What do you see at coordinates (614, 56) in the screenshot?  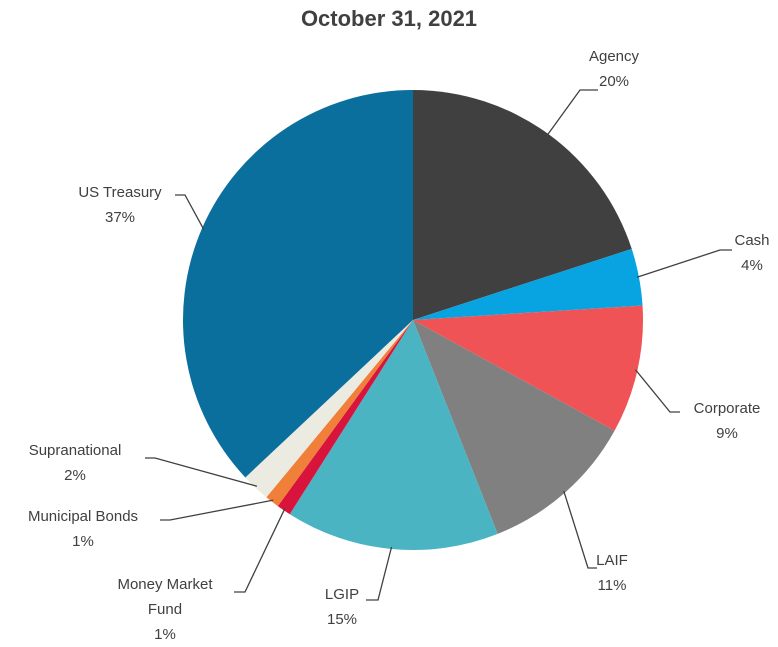 I see `slice-label: Agency` at bounding box center [614, 56].